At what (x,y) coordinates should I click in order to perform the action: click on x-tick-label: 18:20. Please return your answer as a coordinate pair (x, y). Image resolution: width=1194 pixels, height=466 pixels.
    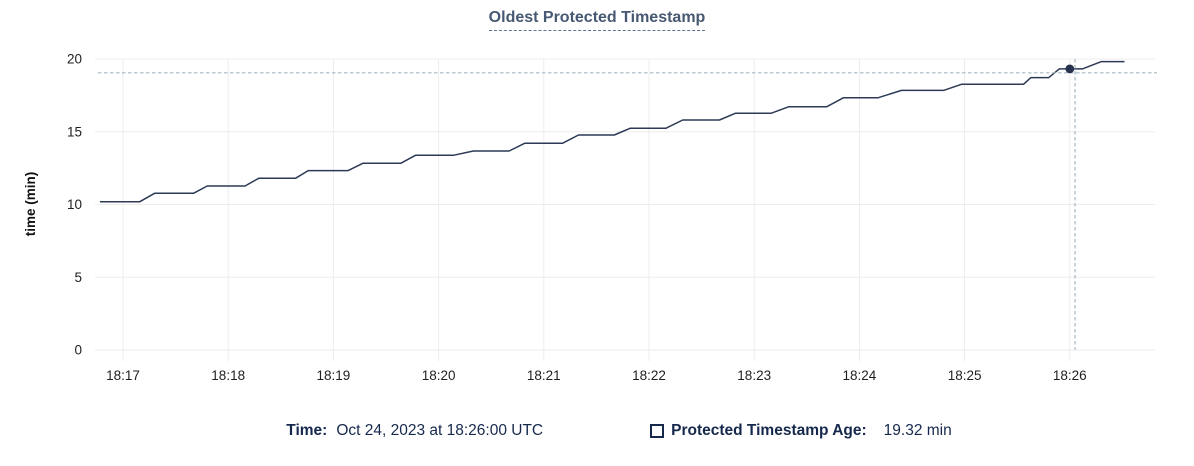
    Looking at the image, I should click on (439, 375).